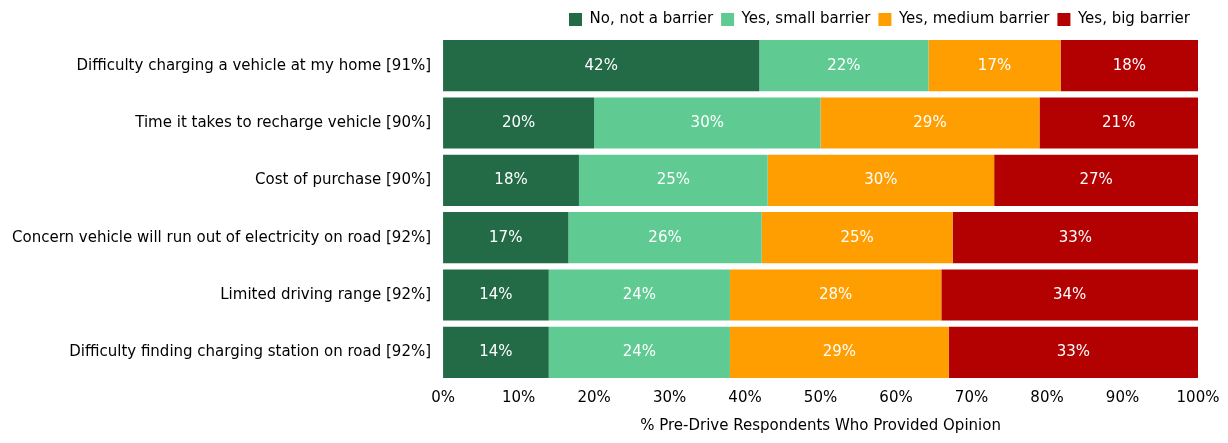 Image resolution: width=1228 pixels, height=443 pixels. Describe the element at coordinates (254, 64) in the screenshot. I see `y-tick-label: Difficulty charging a vehicle at my home [91%]` at that location.